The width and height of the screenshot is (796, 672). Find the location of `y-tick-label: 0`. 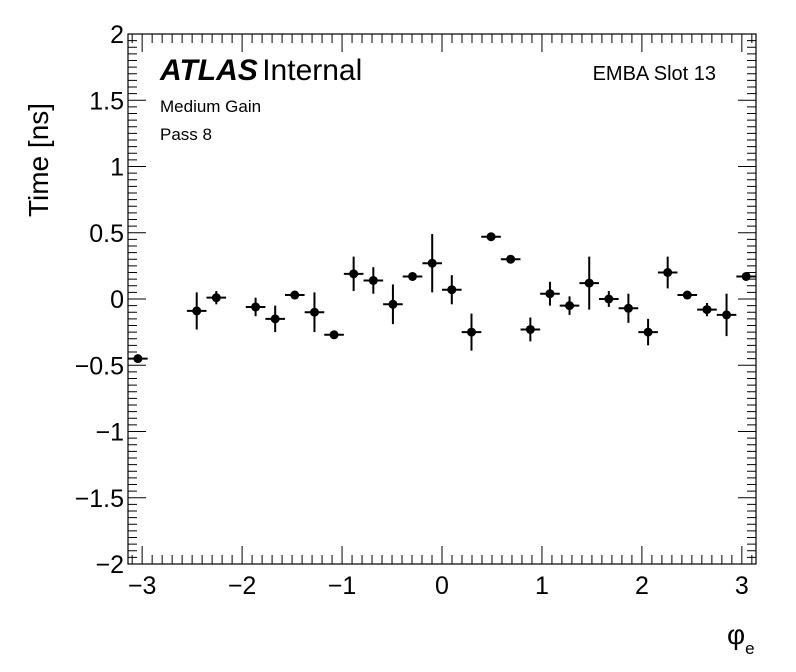

y-tick-label: 0 is located at coordinates (117, 300).